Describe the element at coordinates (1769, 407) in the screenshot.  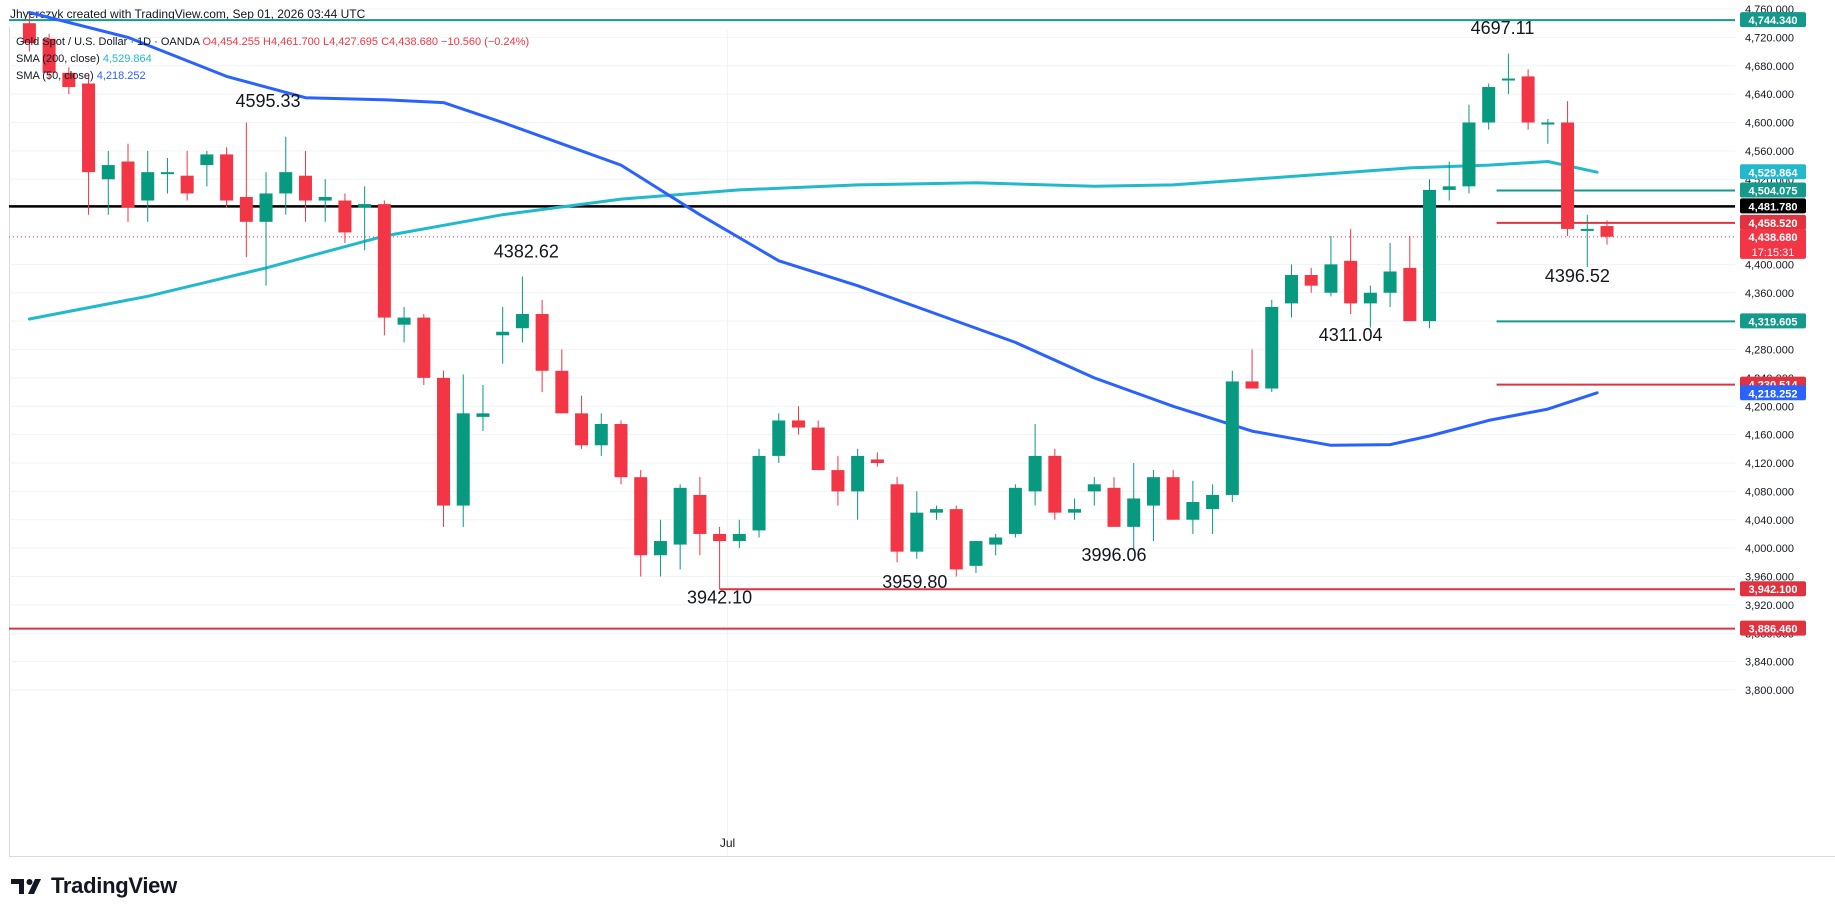
I see `y-axis-tick-label: 4,200.000` at that location.